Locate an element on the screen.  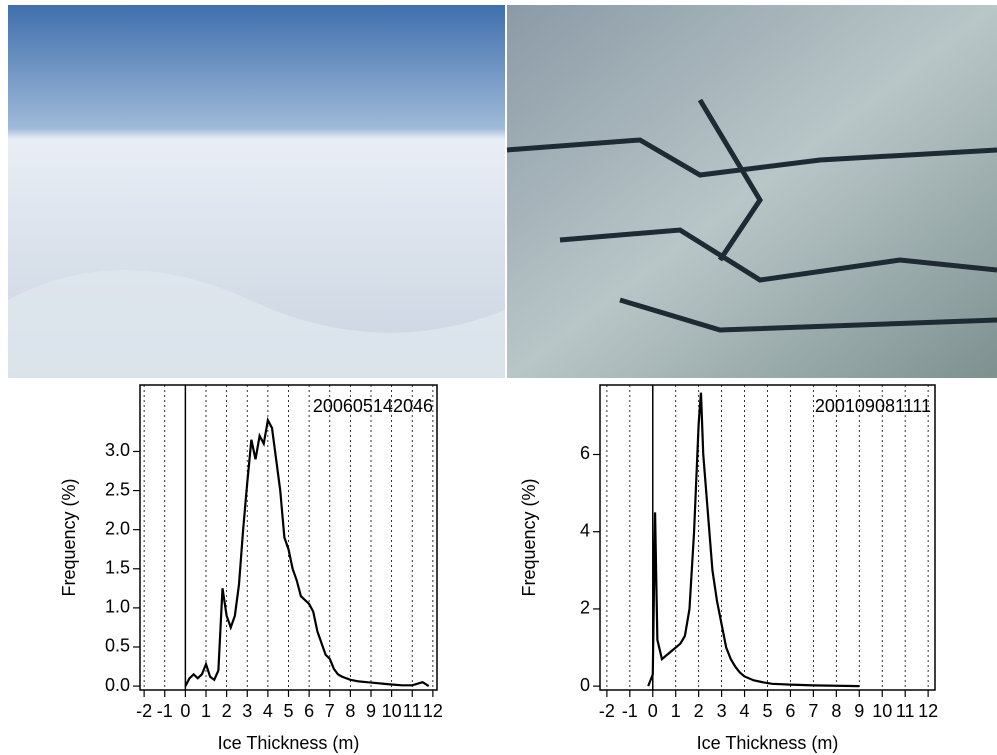
annotation: 200605142046 is located at coordinates (373, 406).